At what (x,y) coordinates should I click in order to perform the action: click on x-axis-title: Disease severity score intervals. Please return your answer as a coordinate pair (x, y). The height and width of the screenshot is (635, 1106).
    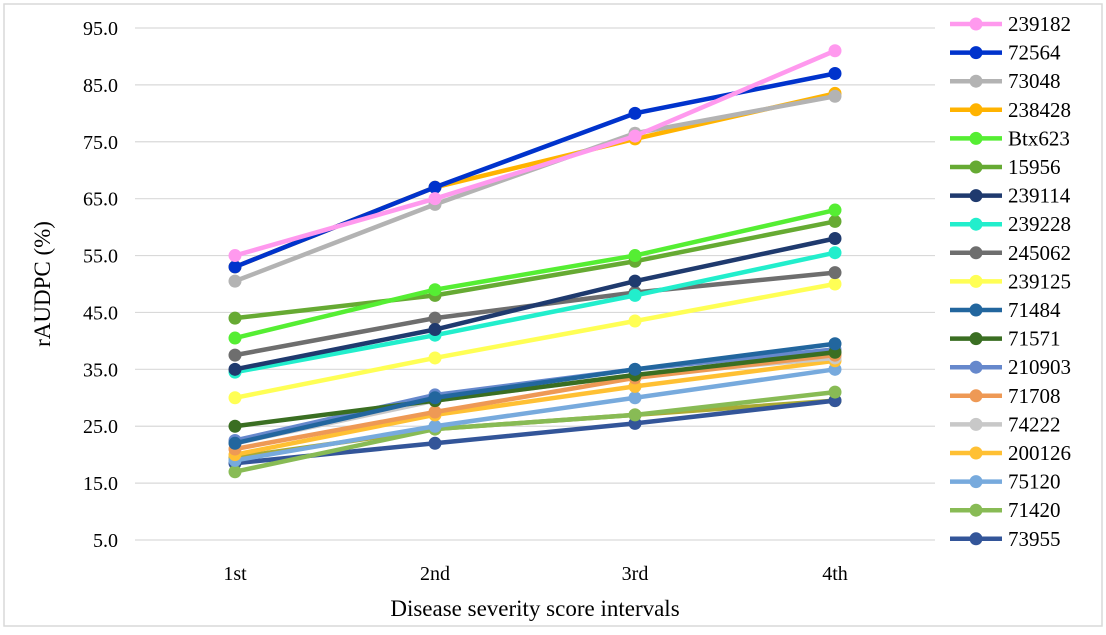
    Looking at the image, I should click on (534, 608).